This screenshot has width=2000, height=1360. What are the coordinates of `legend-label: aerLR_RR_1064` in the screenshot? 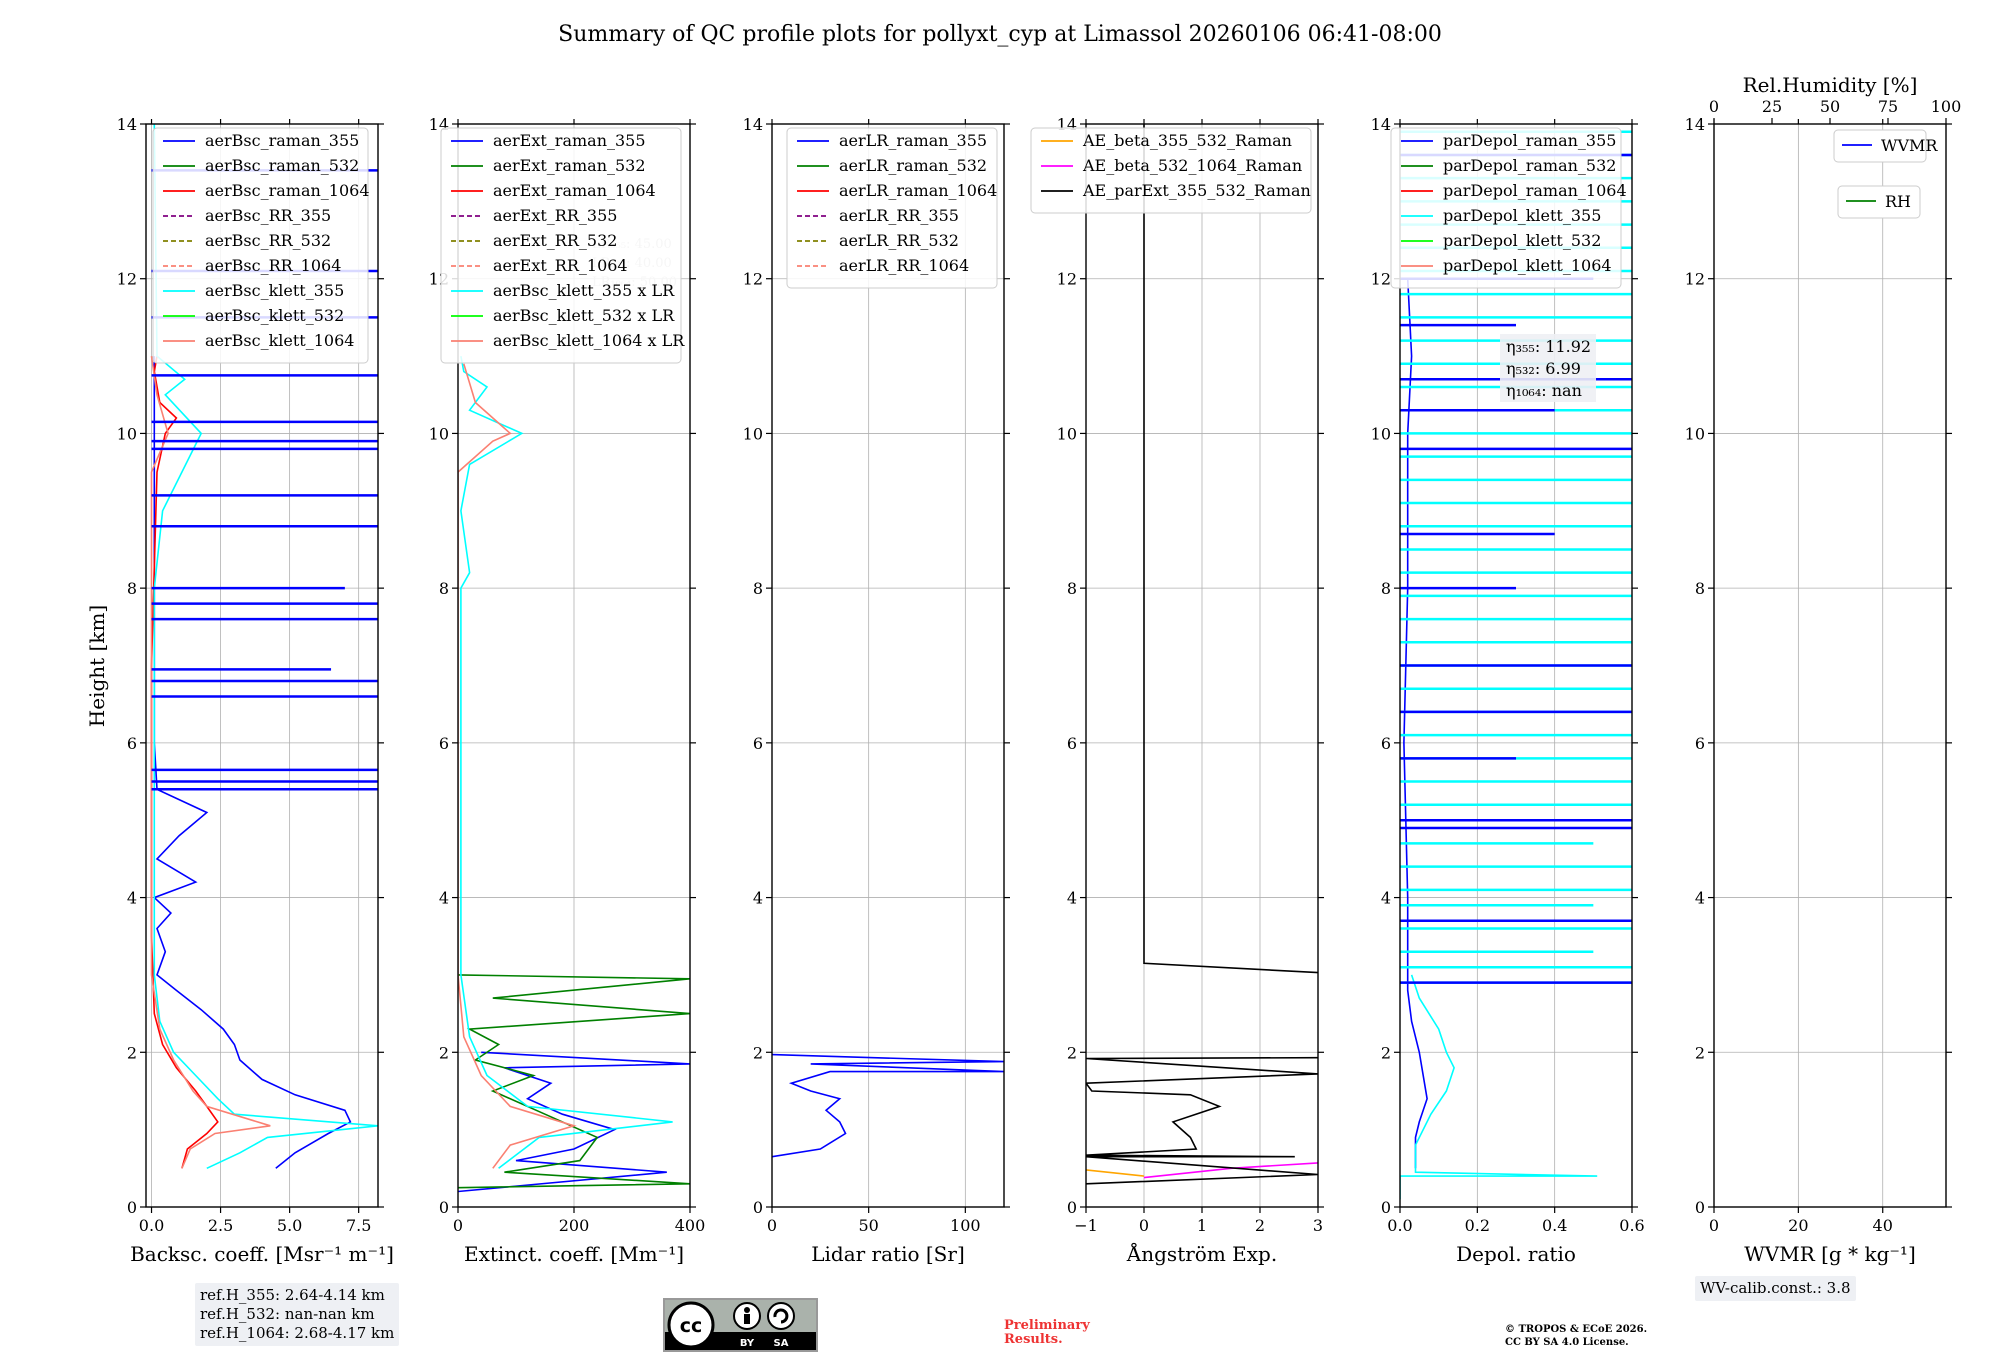 It's located at (904, 265).